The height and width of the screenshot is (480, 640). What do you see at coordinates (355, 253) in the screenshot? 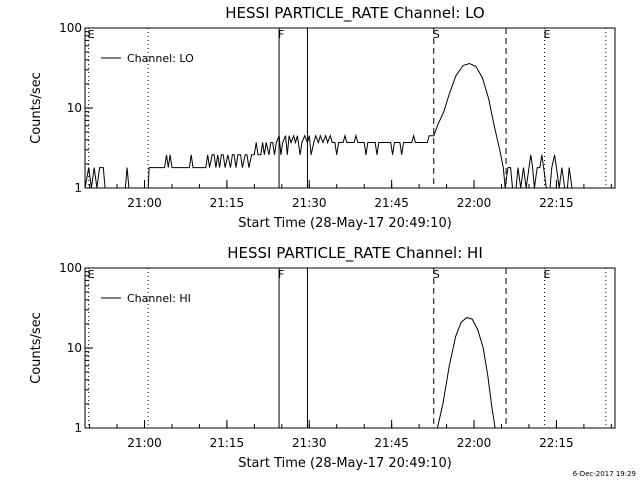
I see `chart-title: HESSI PARTICLE_RATE Channel: HI` at bounding box center [355, 253].